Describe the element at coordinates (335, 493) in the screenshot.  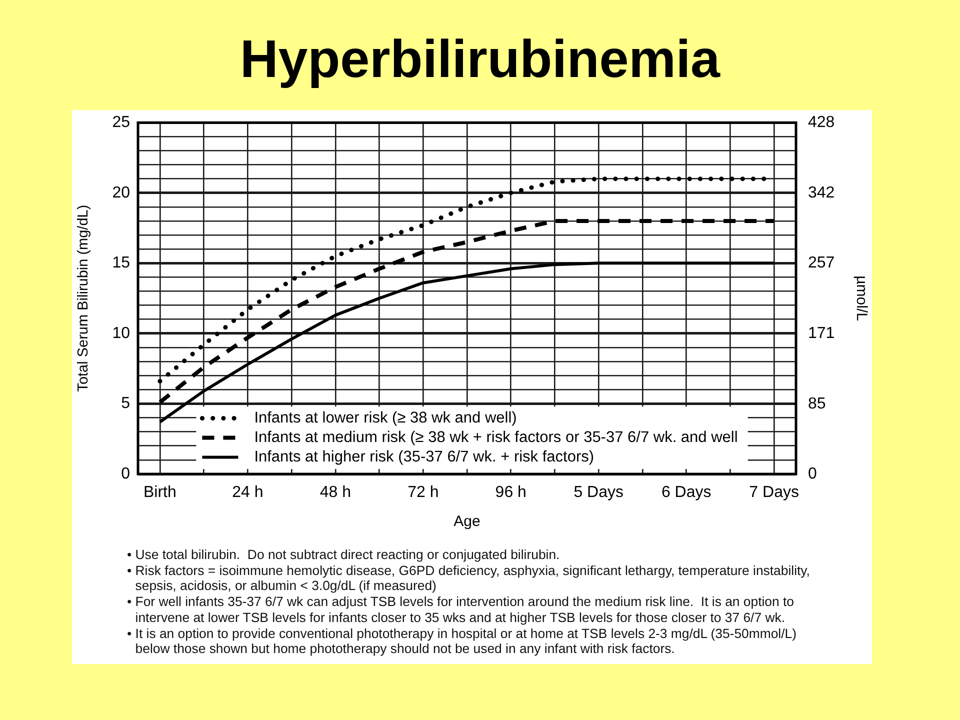
I see `x-tick-label: 48 h` at that location.